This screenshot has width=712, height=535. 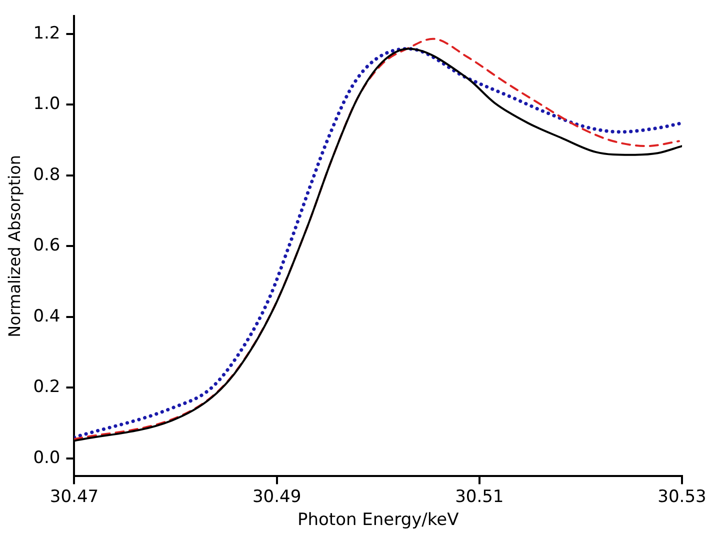 What do you see at coordinates (46, 387) in the screenshot?
I see `y-tick-label: 0.2` at bounding box center [46, 387].